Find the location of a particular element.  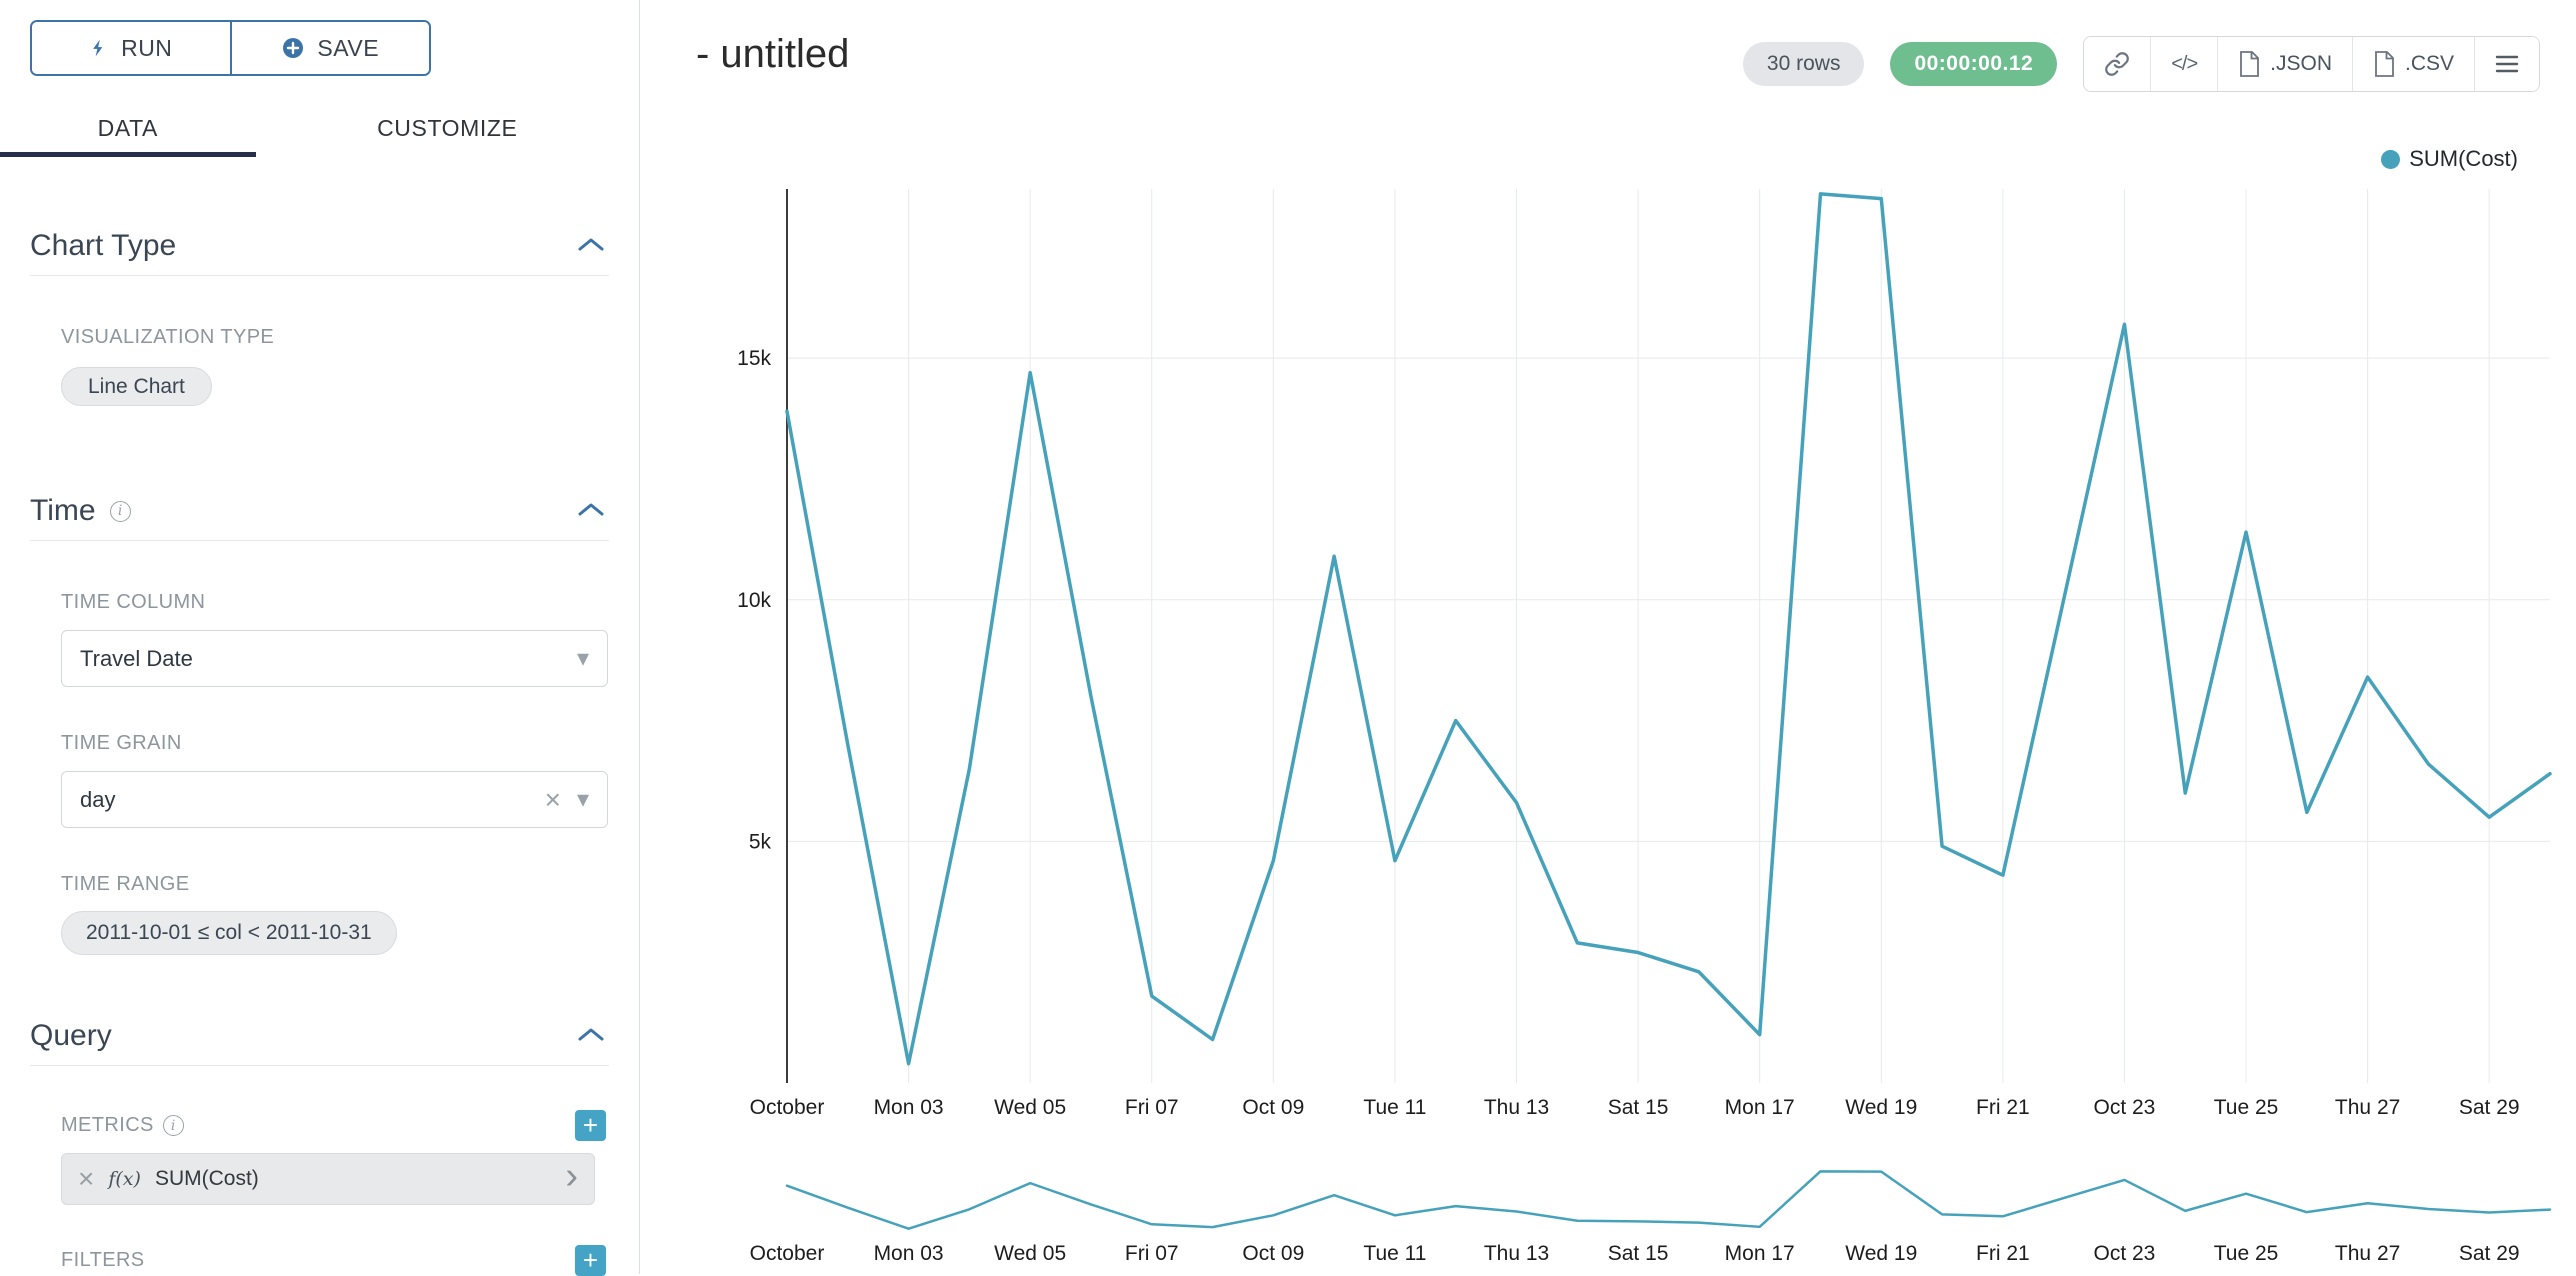

time-range-value: 2011-10-01 ≤ col < 2011-10-31 is located at coordinates (229, 933).